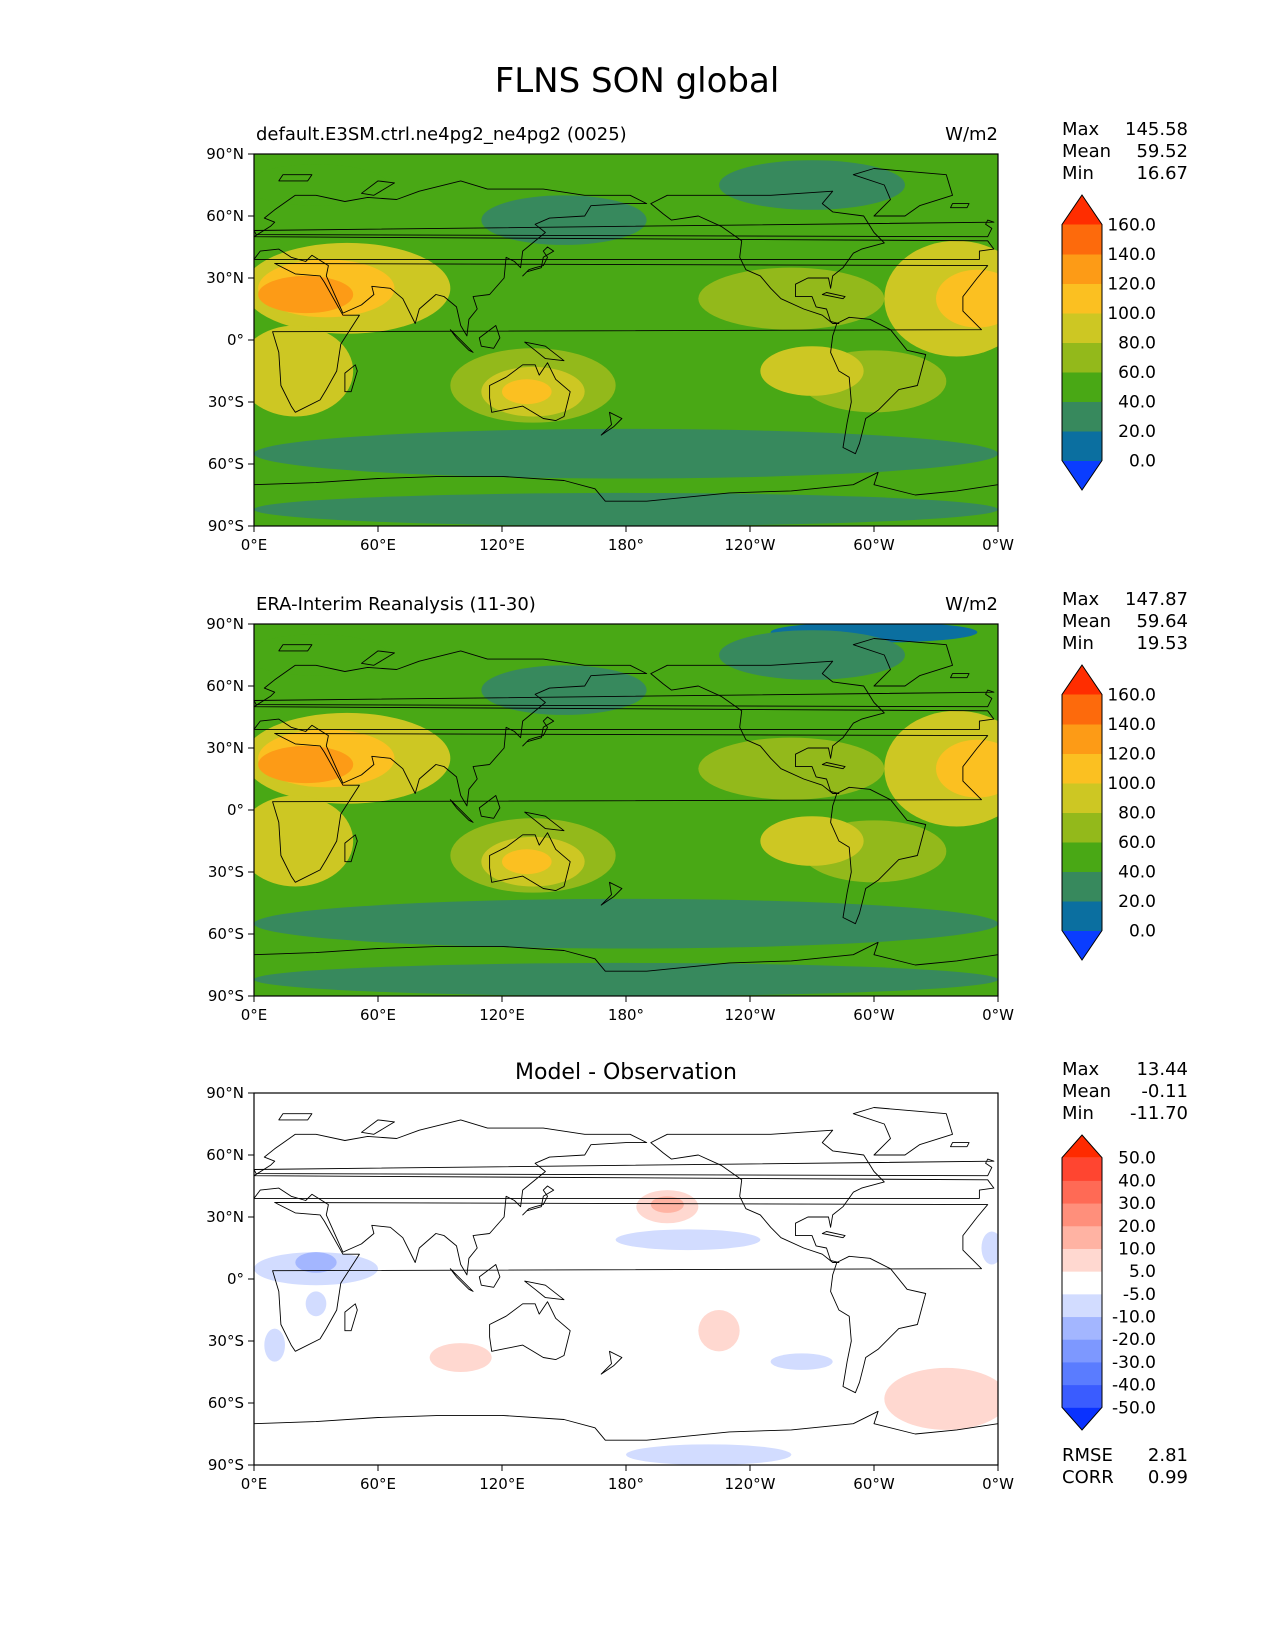  I want to click on colorbar-label: 60.0, so click(1137, 373).